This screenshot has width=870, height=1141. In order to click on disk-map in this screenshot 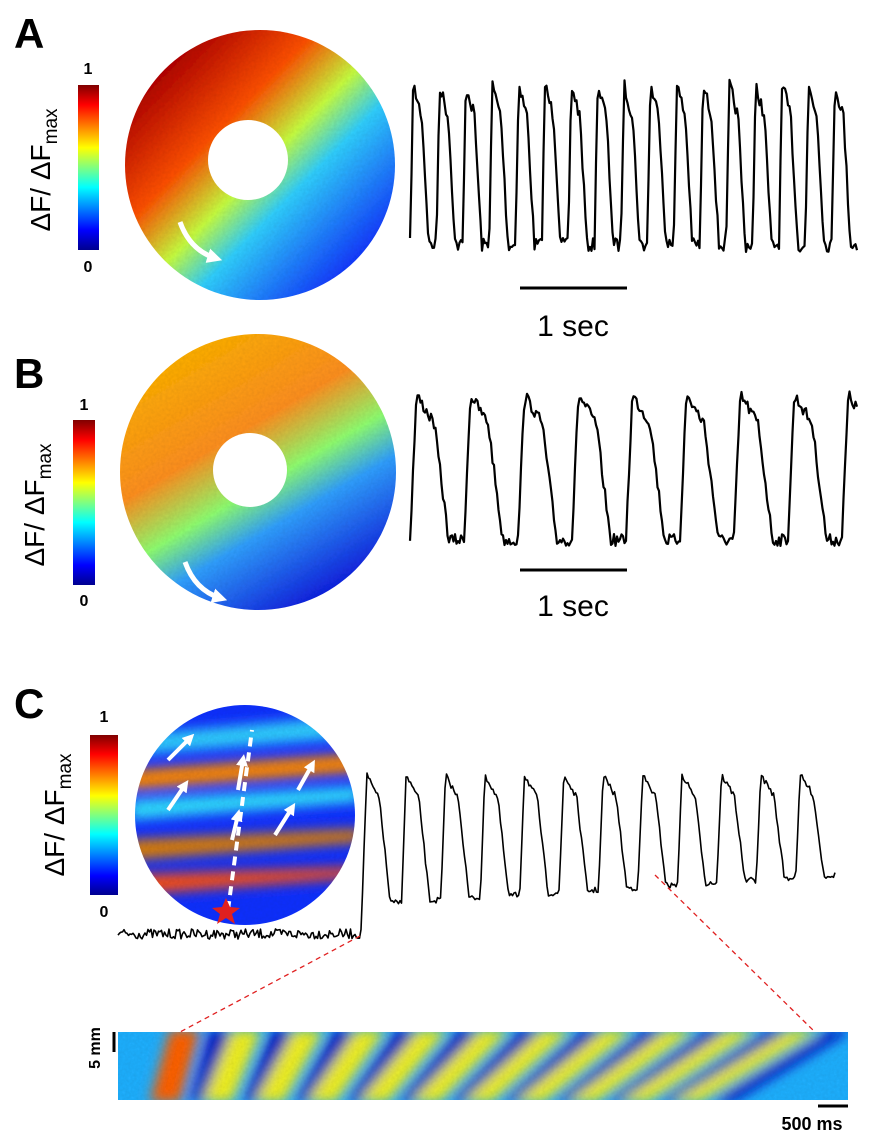, I will do `click(245, 815)`.